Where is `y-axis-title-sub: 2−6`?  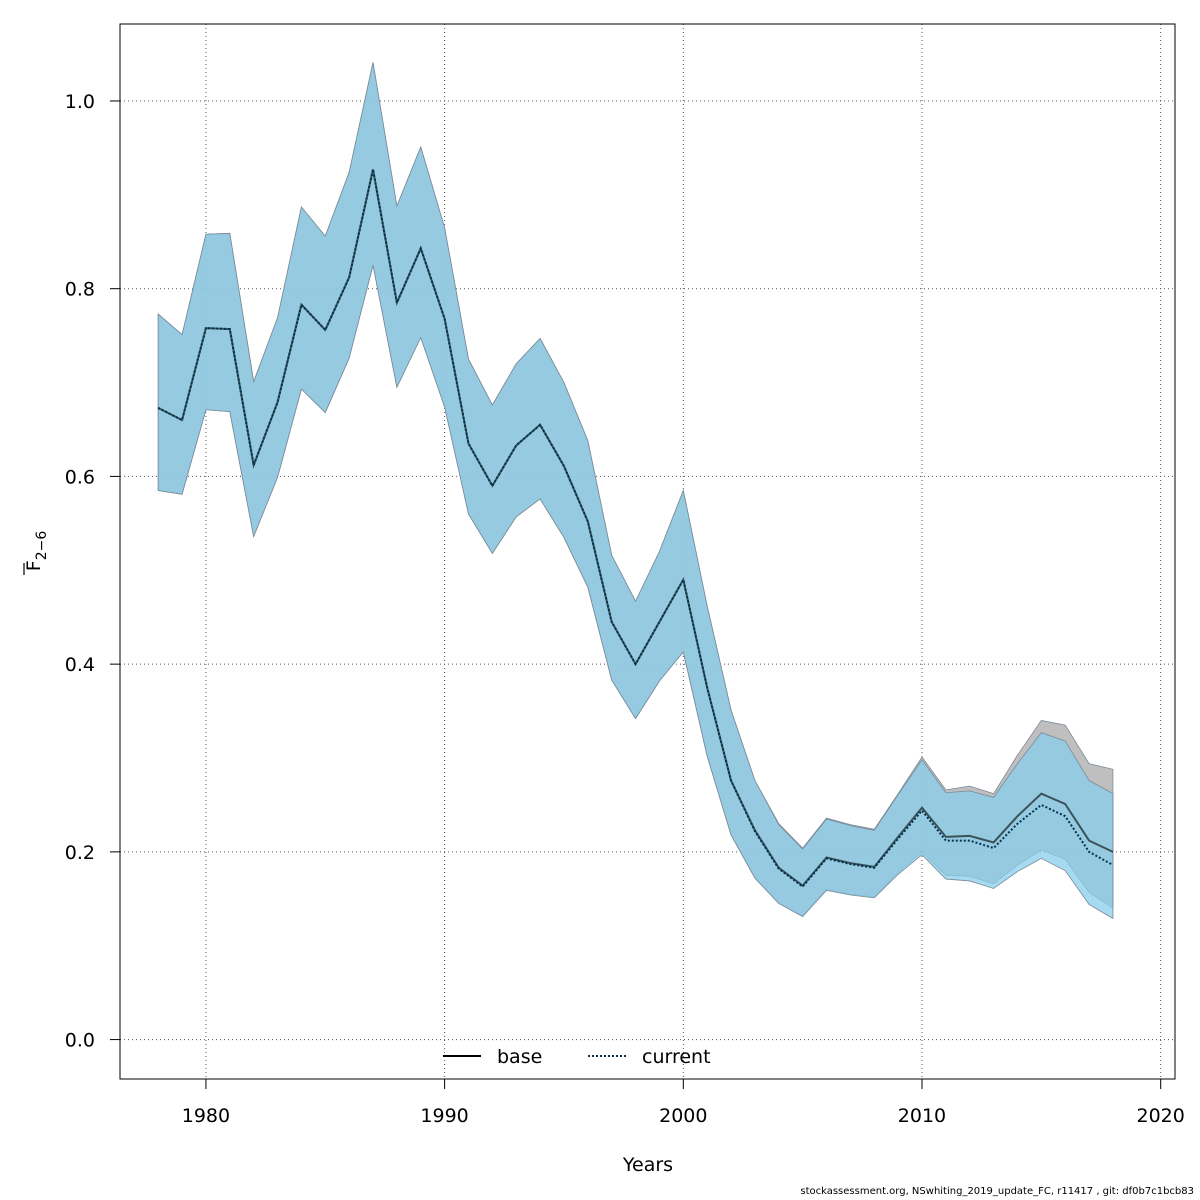 y-axis-title-sub: 2−6 is located at coordinates (42, 546).